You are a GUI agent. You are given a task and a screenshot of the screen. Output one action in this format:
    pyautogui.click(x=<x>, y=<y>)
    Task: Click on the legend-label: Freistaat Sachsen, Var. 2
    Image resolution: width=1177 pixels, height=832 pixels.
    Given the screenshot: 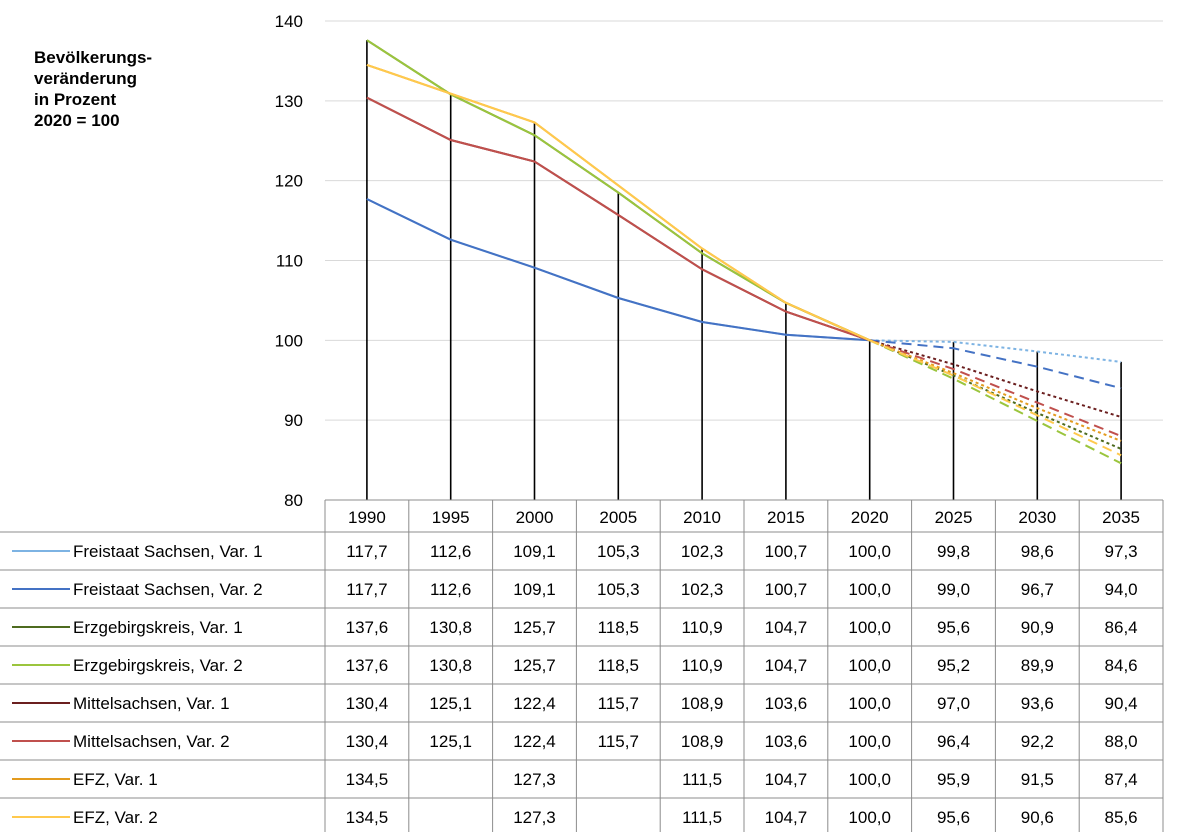 What is the action you would take?
    pyautogui.click(x=168, y=589)
    